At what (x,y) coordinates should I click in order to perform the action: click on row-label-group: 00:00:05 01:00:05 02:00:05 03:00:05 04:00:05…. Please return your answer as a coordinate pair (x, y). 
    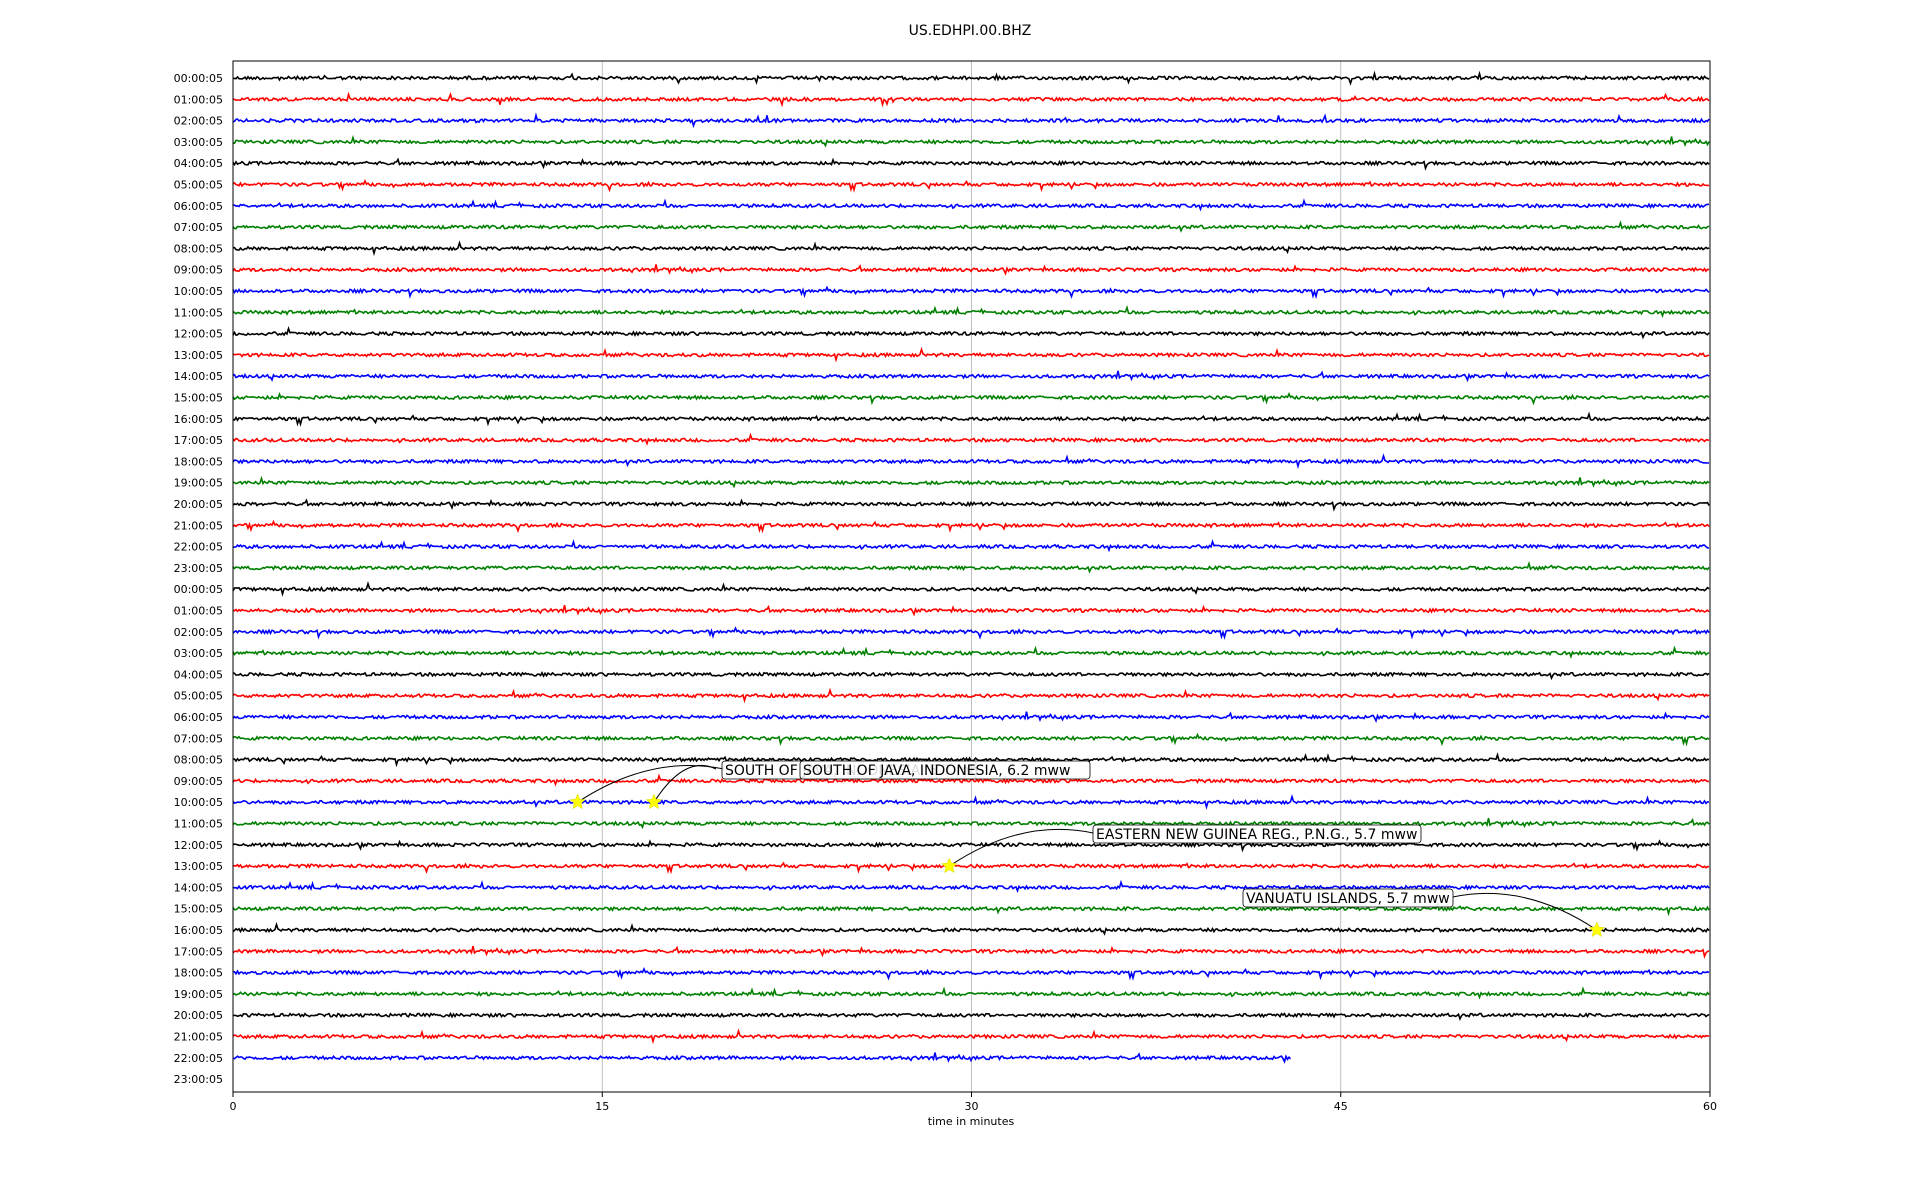
    Looking at the image, I should click on (198, 579).